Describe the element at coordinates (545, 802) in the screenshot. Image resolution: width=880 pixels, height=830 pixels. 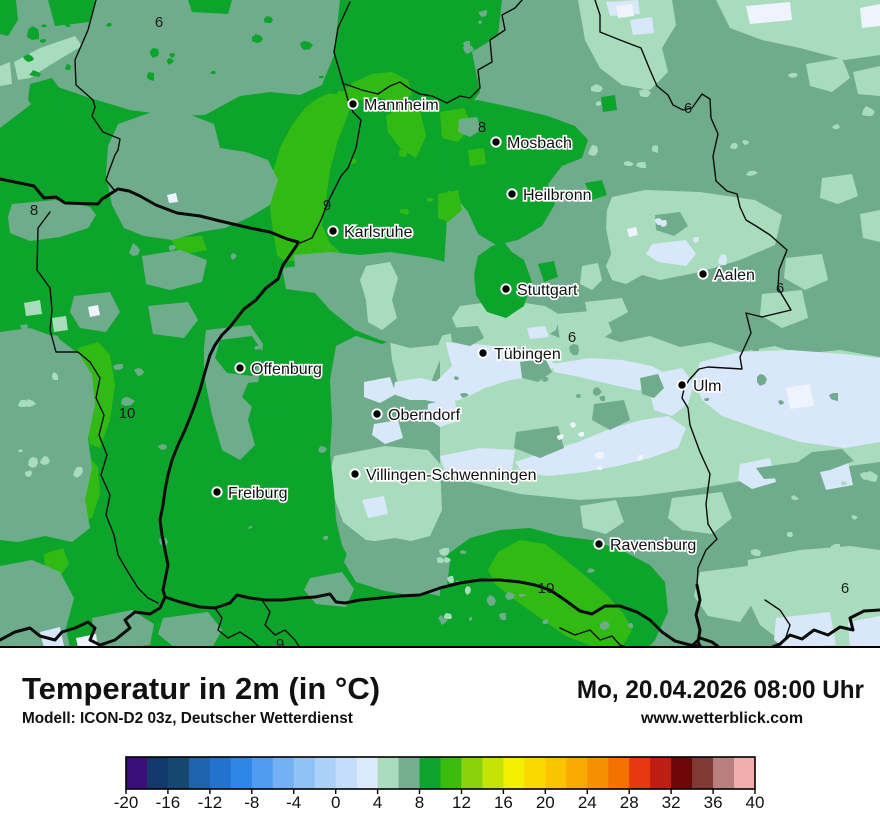
I see `svg-text: 20` at that location.